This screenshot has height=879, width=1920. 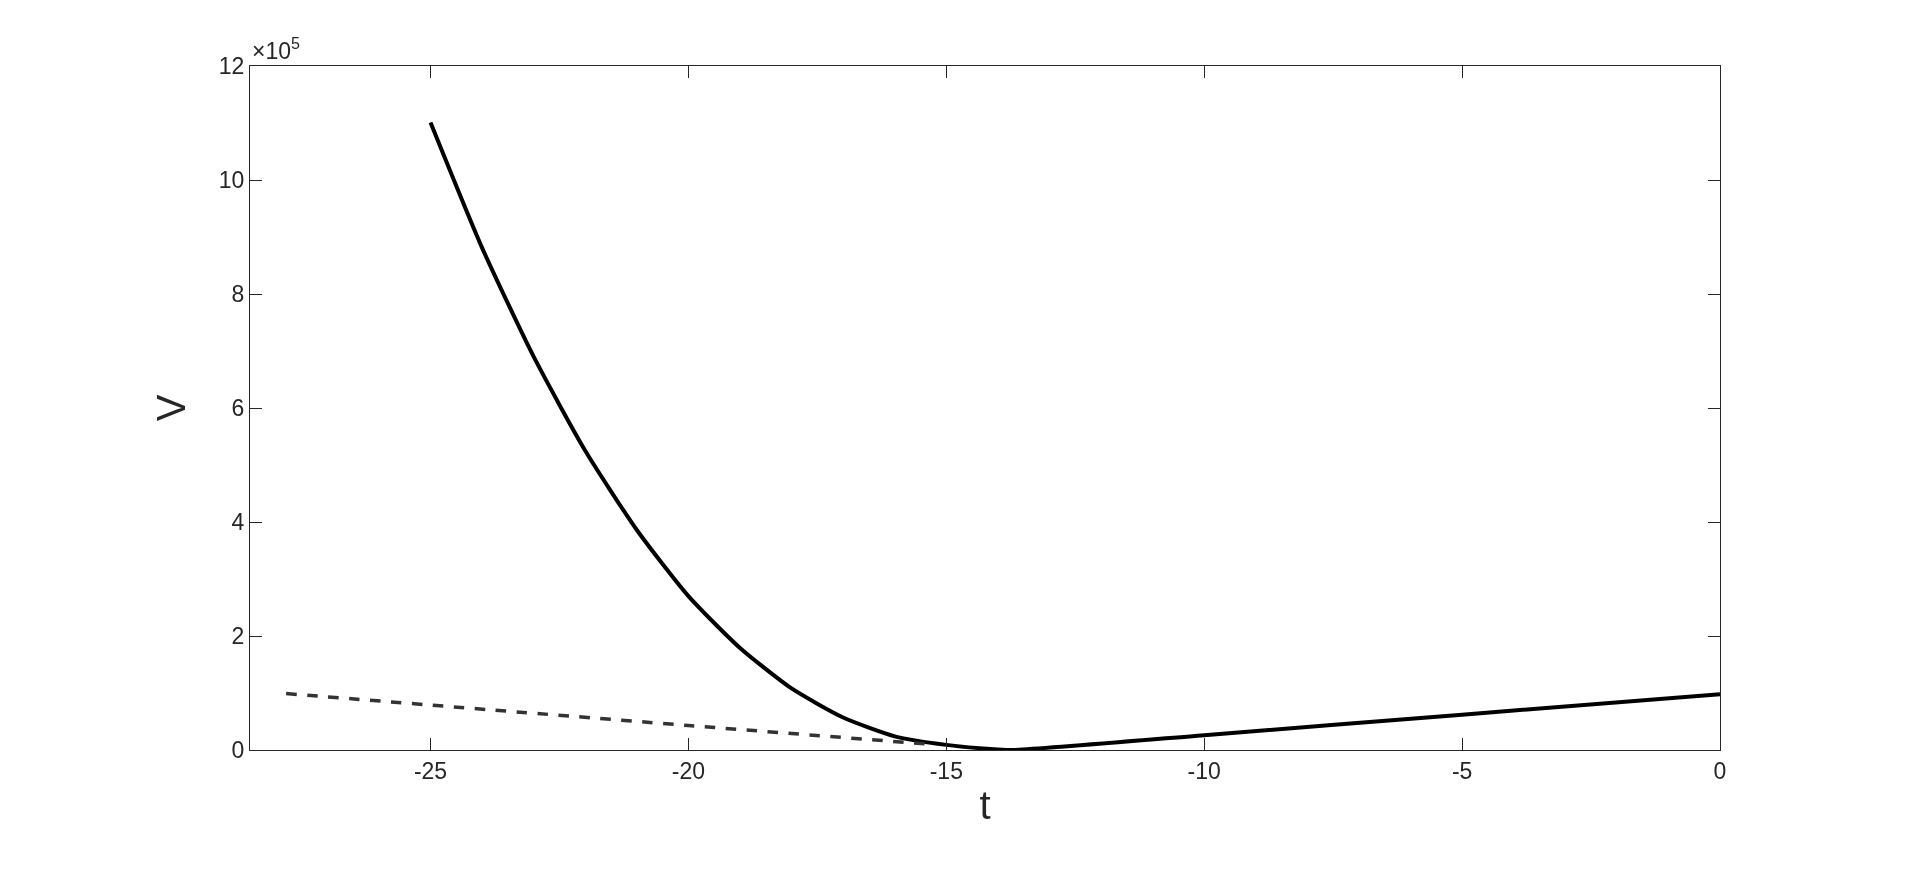 I want to click on x-tick-label: 0, so click(x=1720, y=770).